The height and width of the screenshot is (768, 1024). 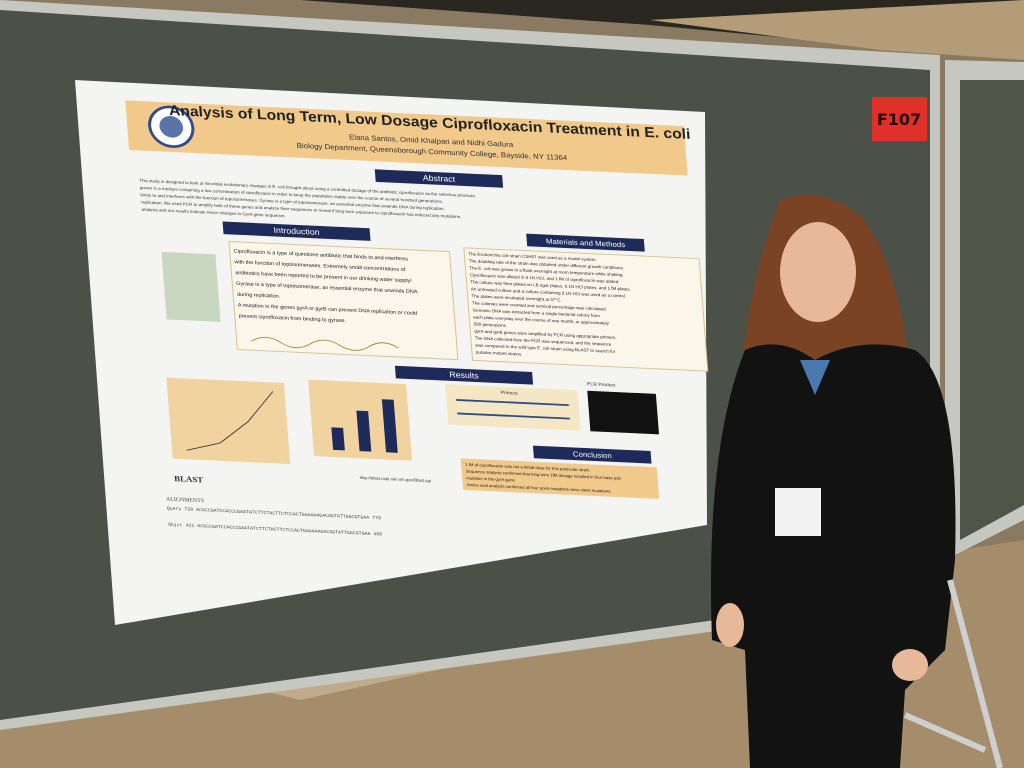 What do you see at coordinates (837, 30) in the screenshot?
I see `back-wall` at bounding box center [837, 30].